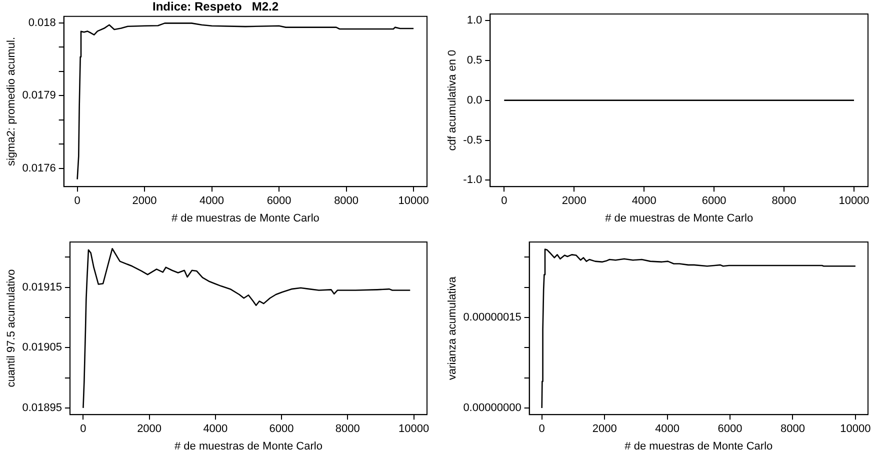 The image size is (883, 456). Describe the element at coordinates (42, 408) in the screenshot. I see `y-tick-label: 0.01895` at that location.